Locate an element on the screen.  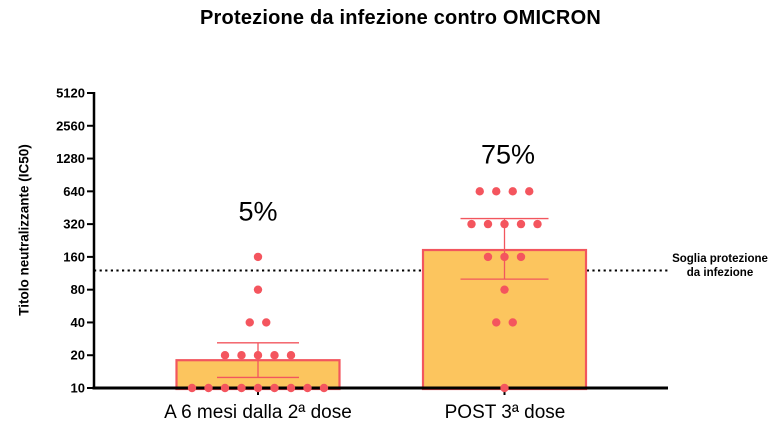
x-axis-label-group1: A 6 mesi dalla 2ª dose is located at coordinates (258, 412).